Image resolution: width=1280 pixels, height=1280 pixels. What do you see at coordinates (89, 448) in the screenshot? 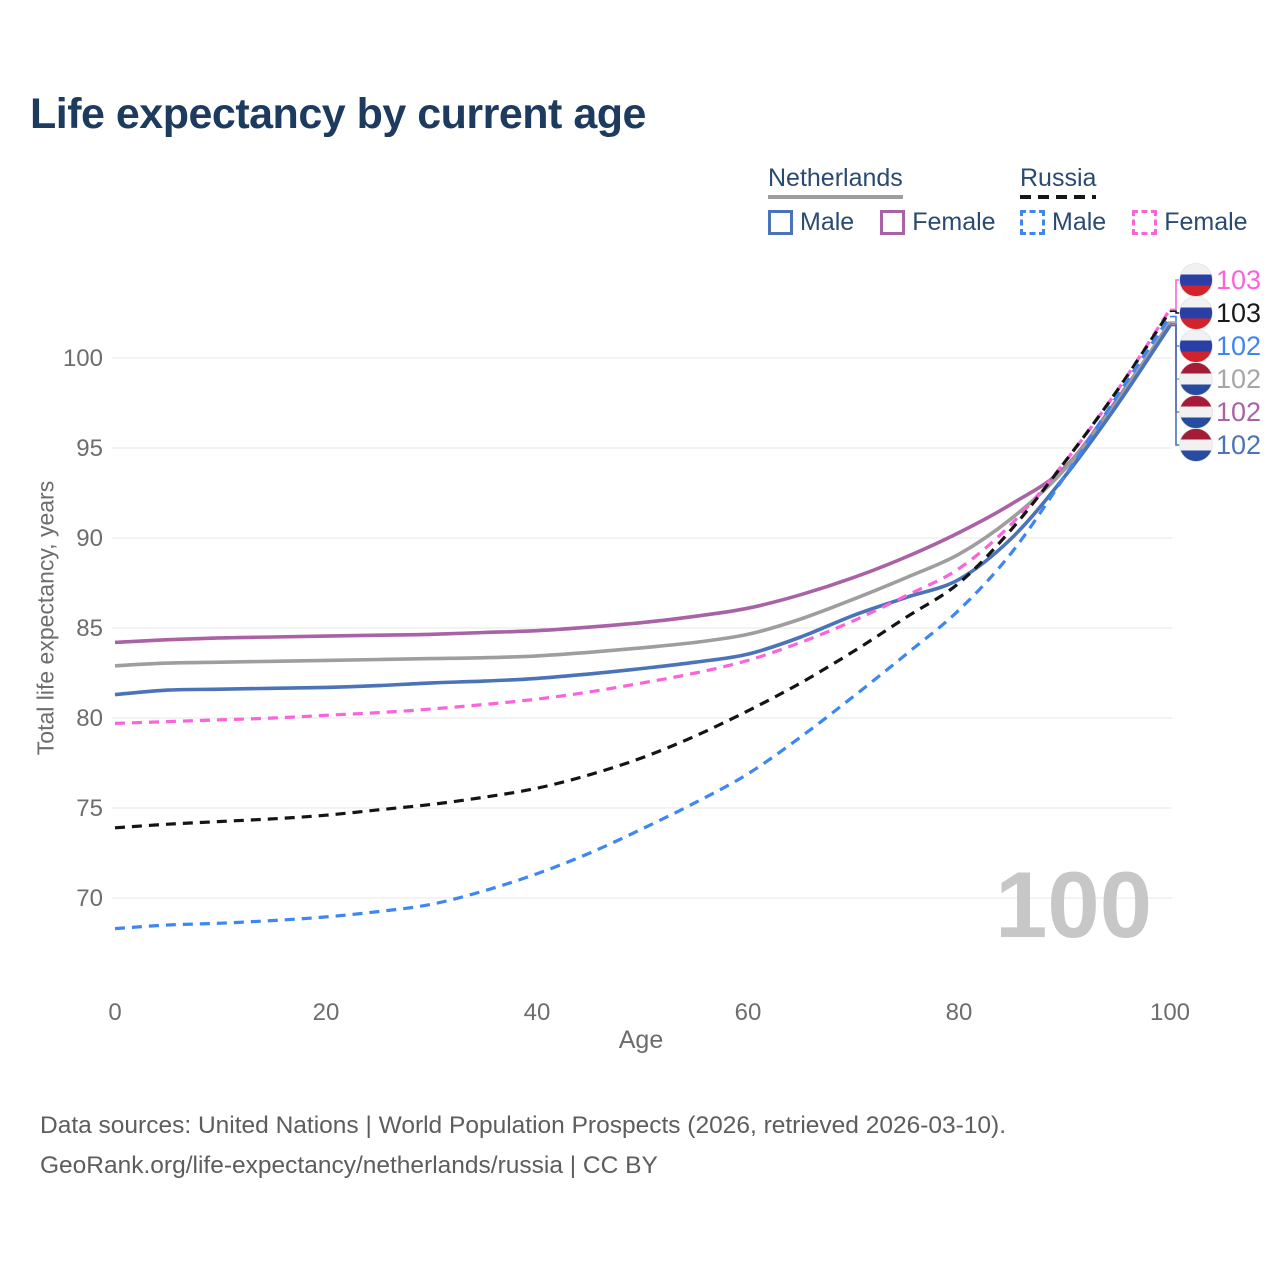
I see `y-tick-95: 95` at bounding box center [89, 448].